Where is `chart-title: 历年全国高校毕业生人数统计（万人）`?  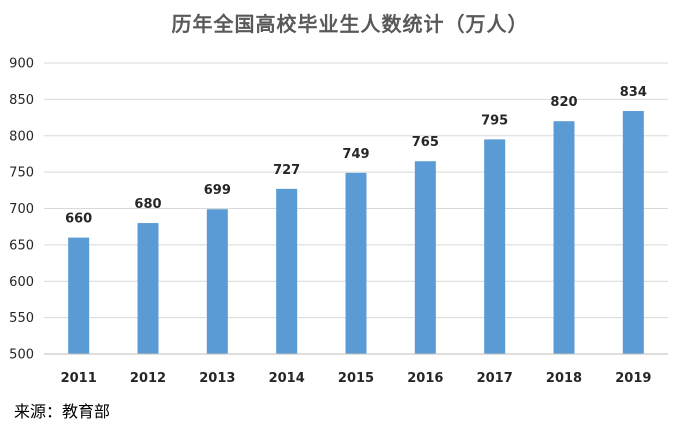
chart-title: 历年全国高校毕业生人数统计（万人） is located at coordinates (350, 24).